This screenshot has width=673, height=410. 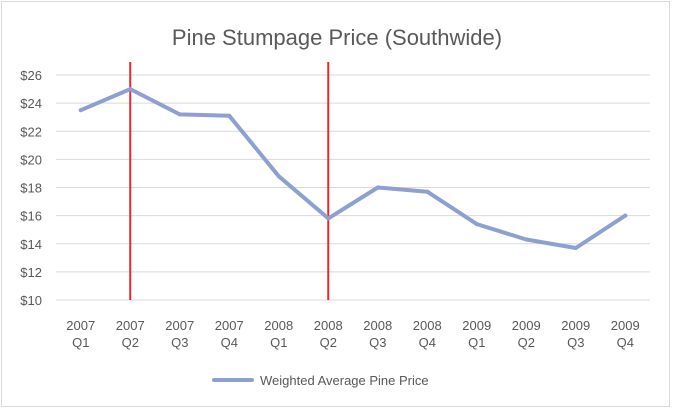 I want to click on y-axis-ticks: $10 $12 $14 $16 $18 $20 $22 $24 $26, so click(x=31, y=188).